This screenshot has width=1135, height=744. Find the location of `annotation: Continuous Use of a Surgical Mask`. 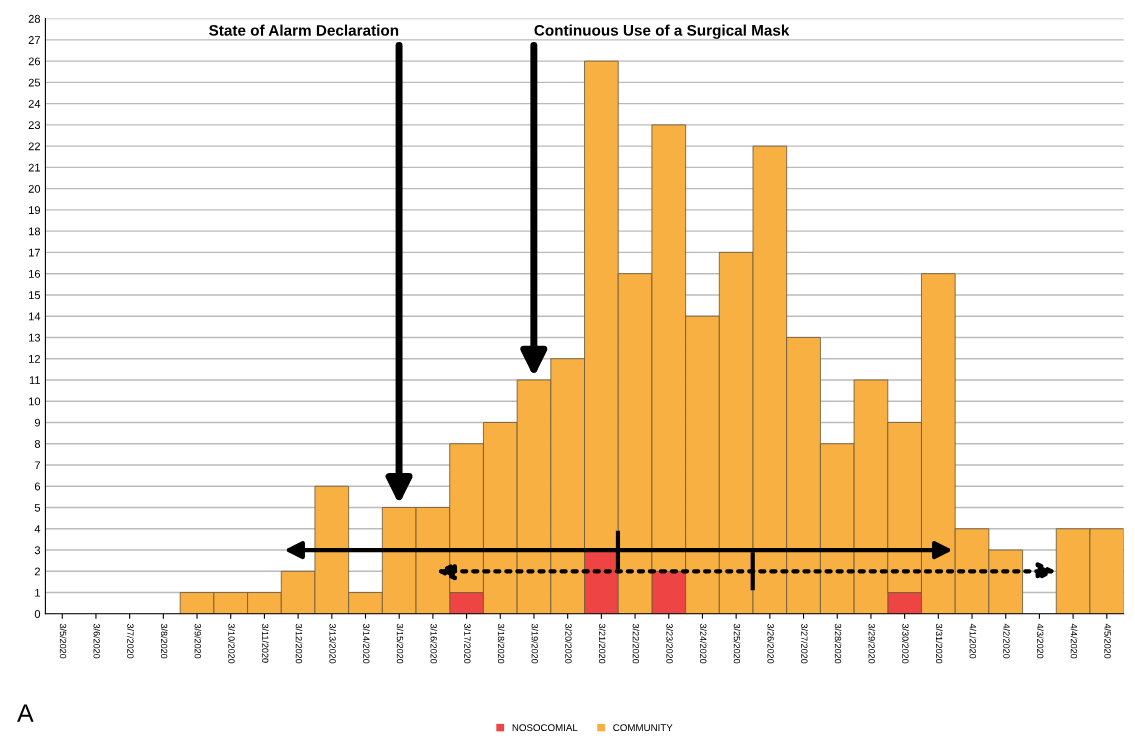

annotation: Continuous Use of a Surgical Mask is located at coordinates (662, 31).